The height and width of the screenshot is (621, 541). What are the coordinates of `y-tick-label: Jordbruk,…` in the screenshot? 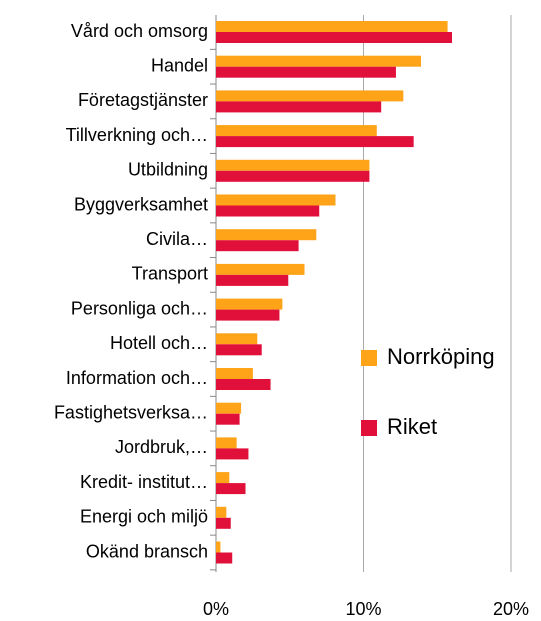 It's located at (161, 447).